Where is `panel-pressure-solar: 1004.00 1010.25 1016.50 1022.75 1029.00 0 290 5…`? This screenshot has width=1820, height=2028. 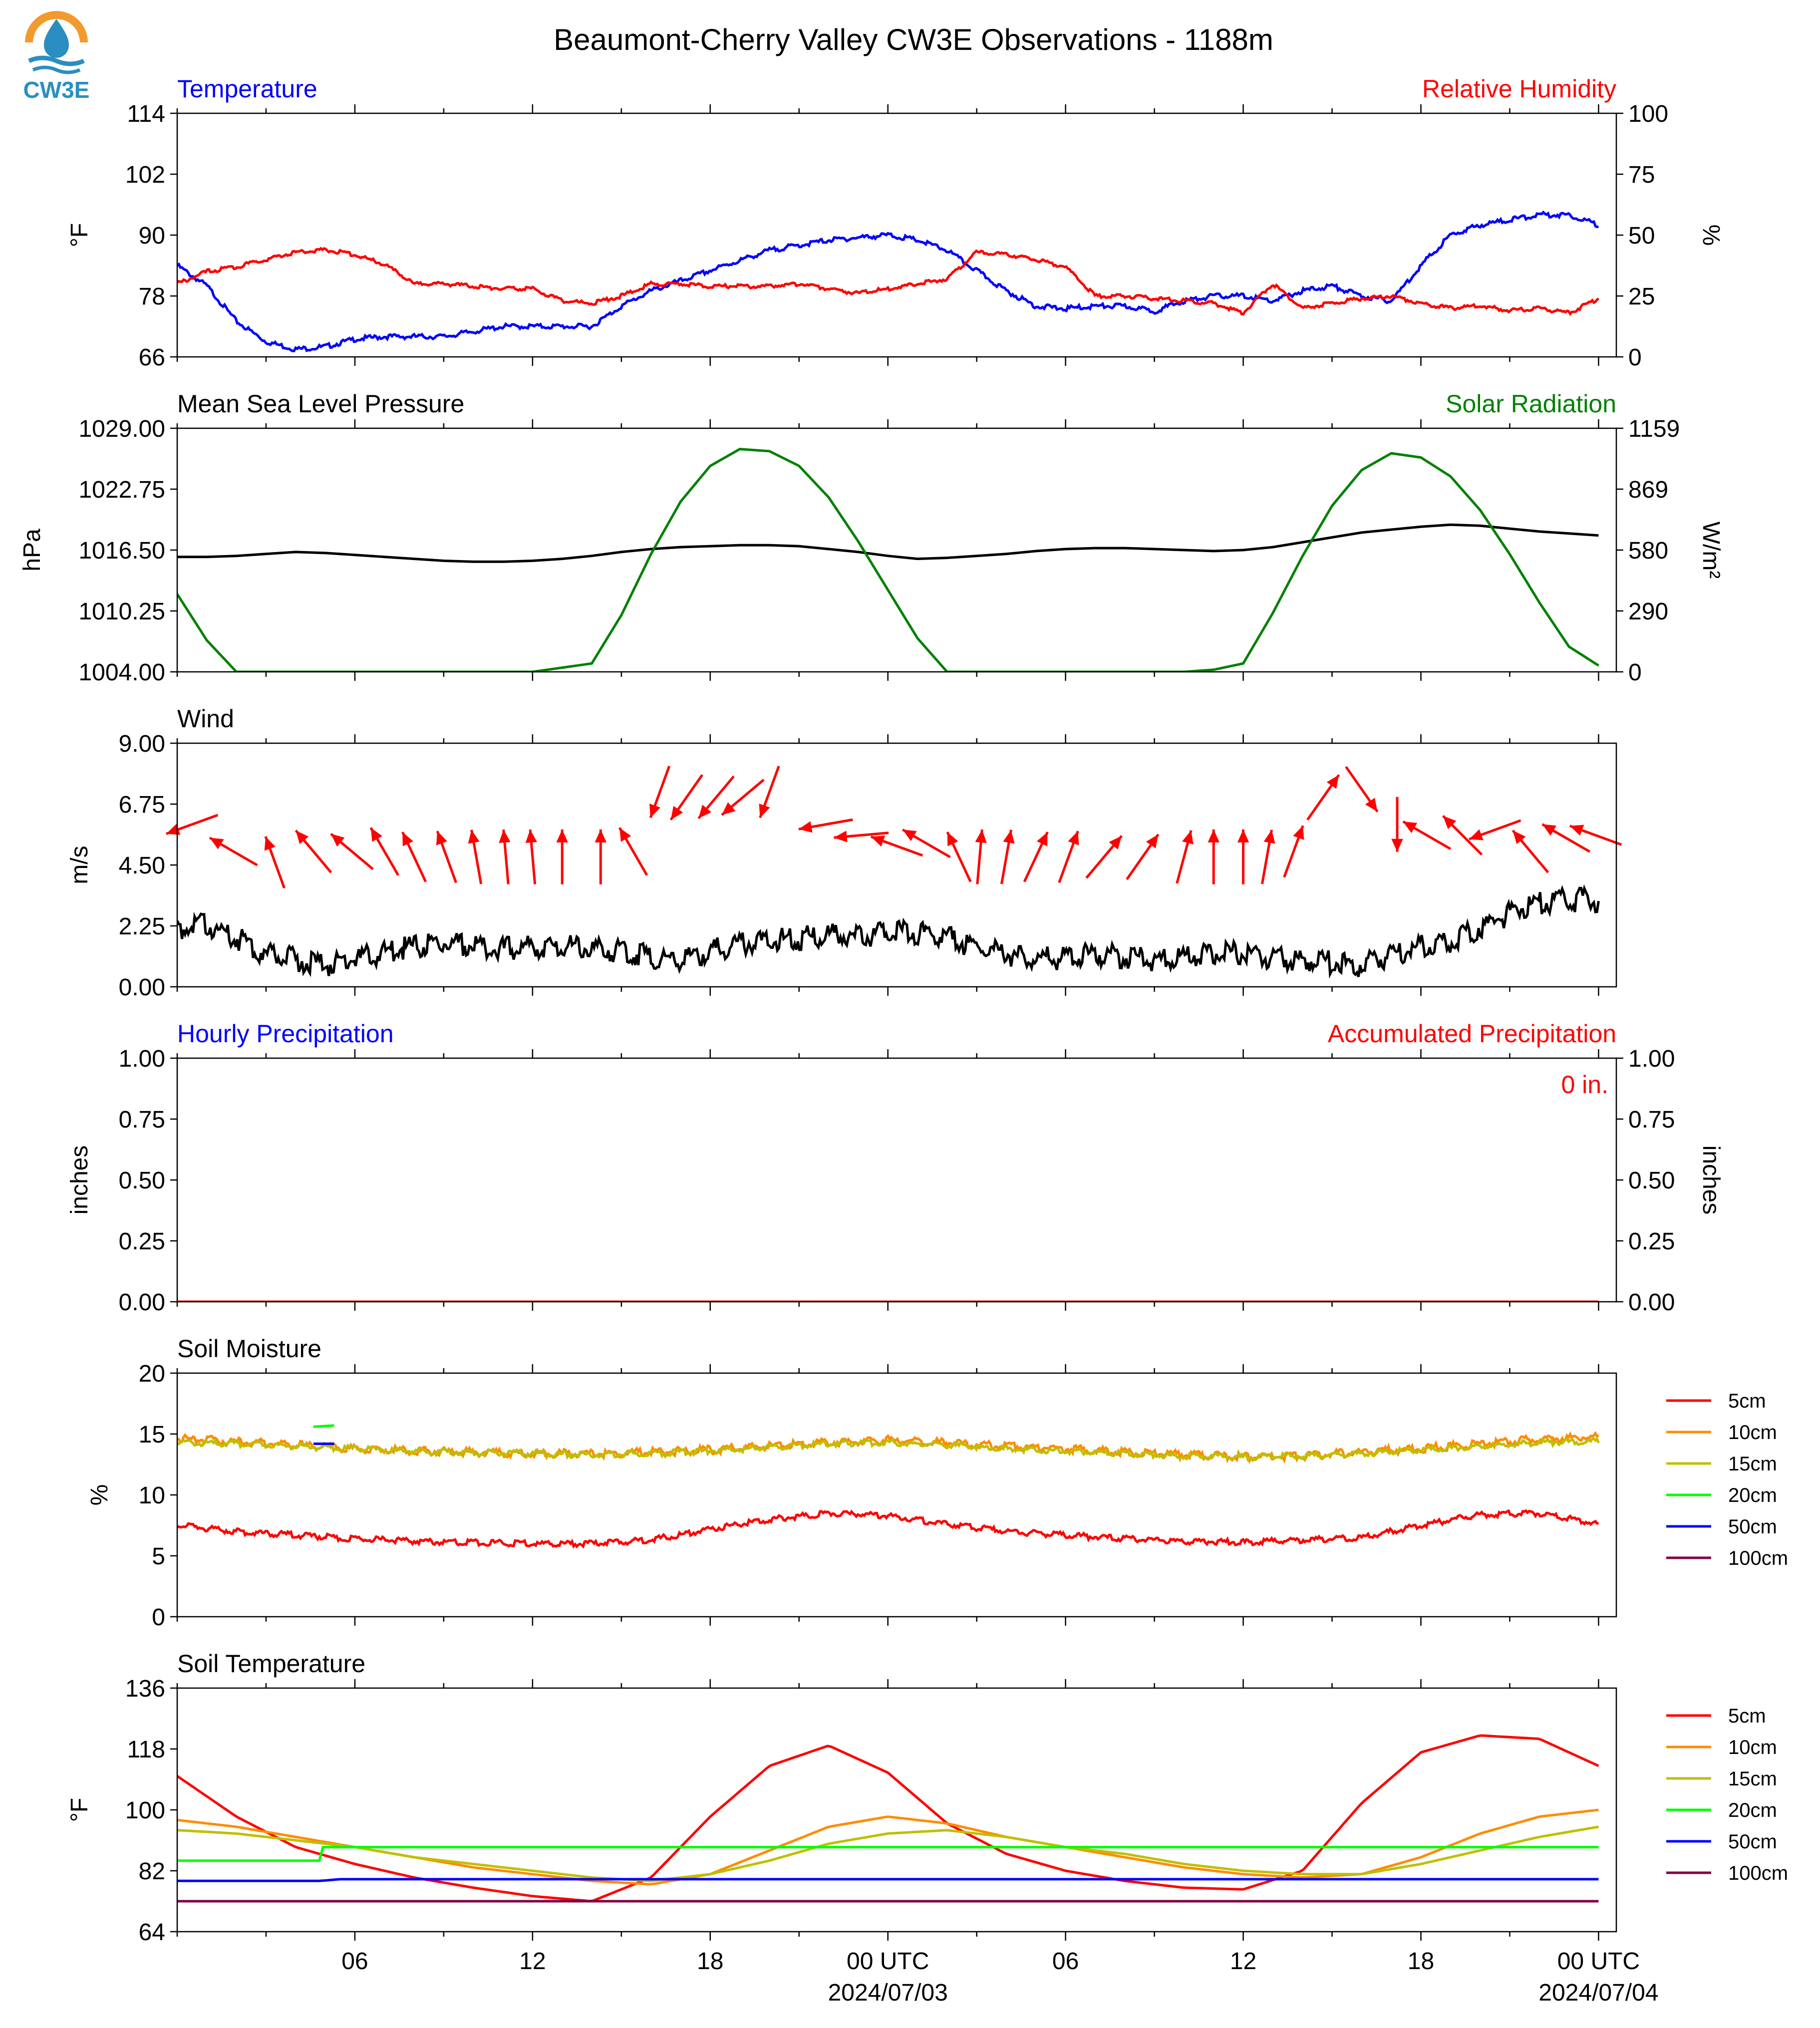
panel-pressure-solar: 1004.00 1010.25 1016.50 1022.75 1029.00 0 290 5… is located at coordinates (871, 538).